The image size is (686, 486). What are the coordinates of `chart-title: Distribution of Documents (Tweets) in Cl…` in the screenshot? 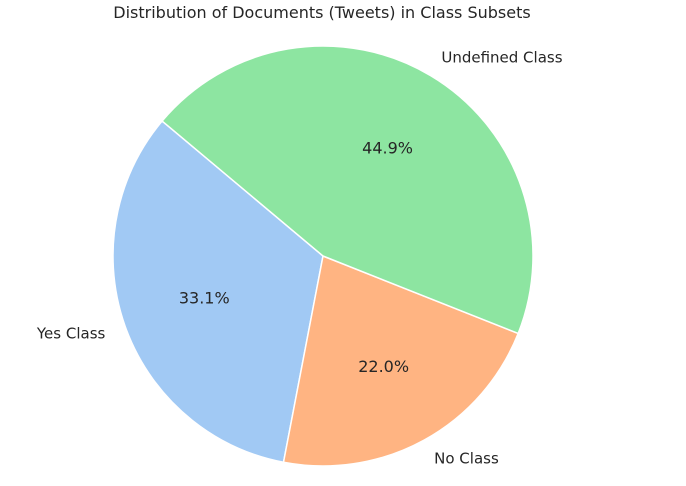 It's located at (321, 12).